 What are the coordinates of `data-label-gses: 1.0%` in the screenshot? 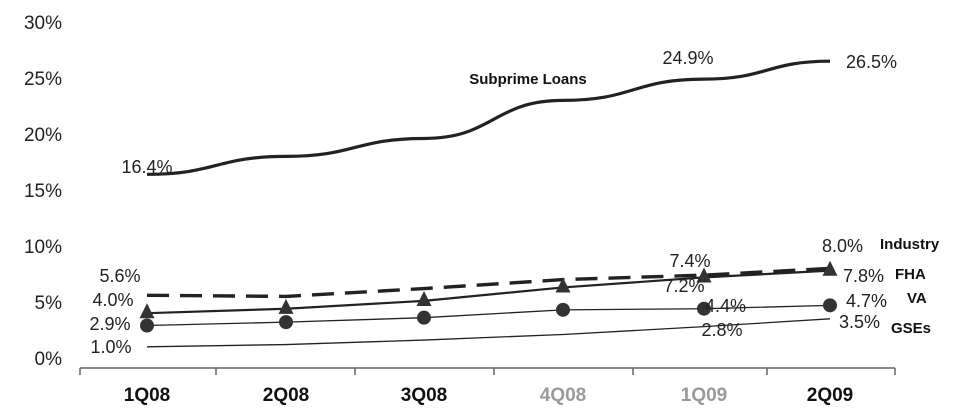 It's located at (110, 347).